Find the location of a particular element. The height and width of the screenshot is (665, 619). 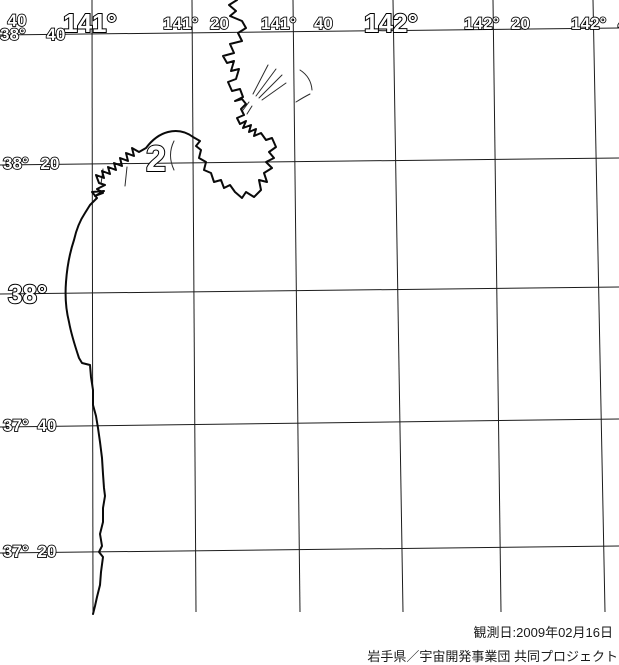

longitude-label-142-20: 142° 20 is located at coordinates (497, 23).